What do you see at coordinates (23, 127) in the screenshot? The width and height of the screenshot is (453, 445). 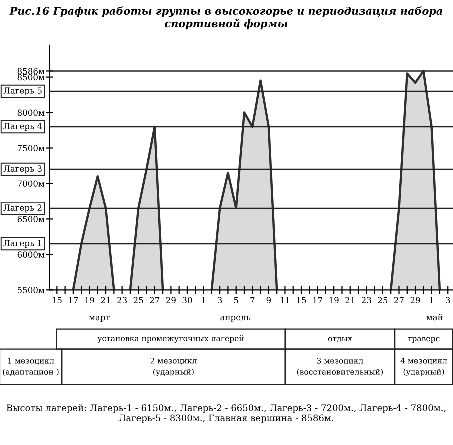 I see `ref-line-label: Лагерь 4` at bounding box center [23, 127].